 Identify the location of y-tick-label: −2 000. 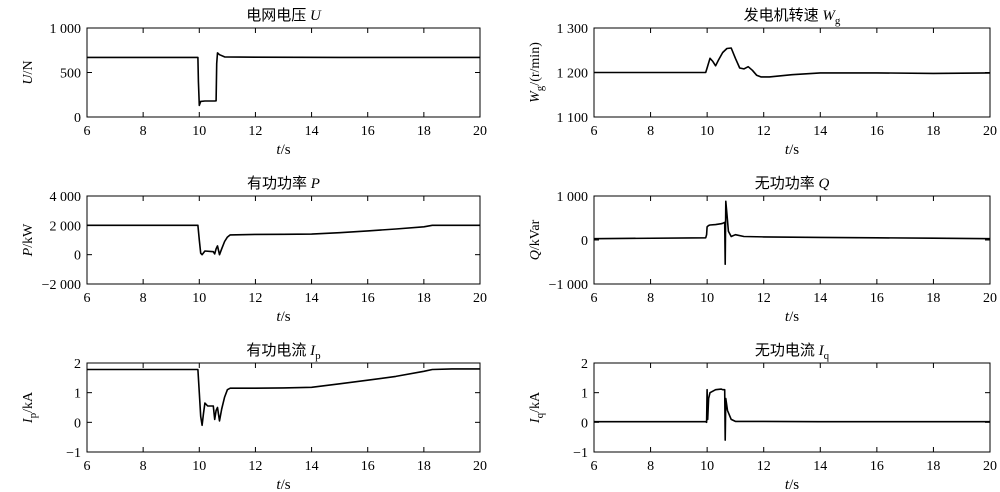
(61, 285).